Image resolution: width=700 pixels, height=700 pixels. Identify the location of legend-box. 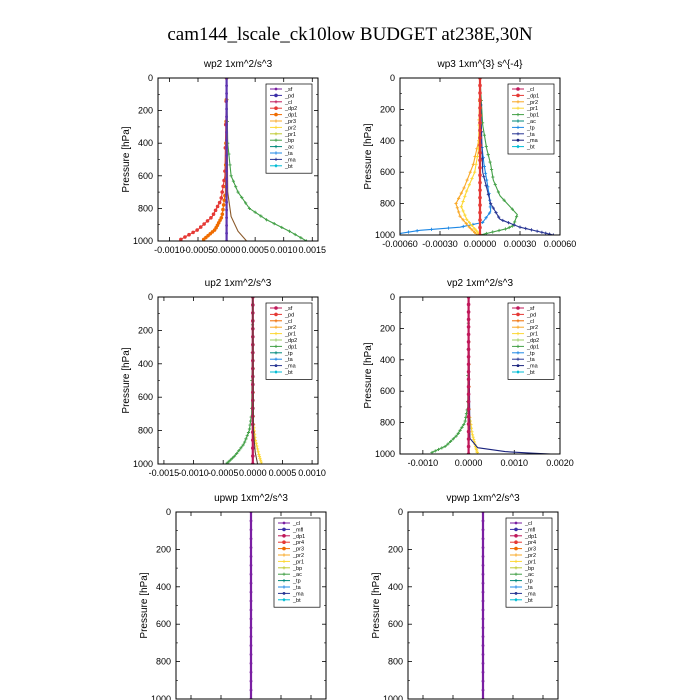
(289, 128).